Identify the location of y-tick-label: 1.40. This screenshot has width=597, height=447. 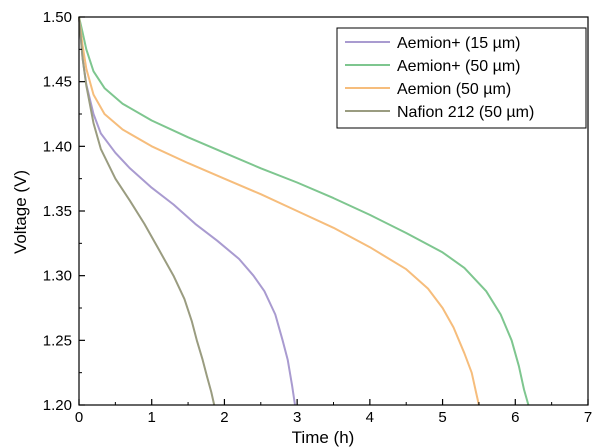
(57, 146).